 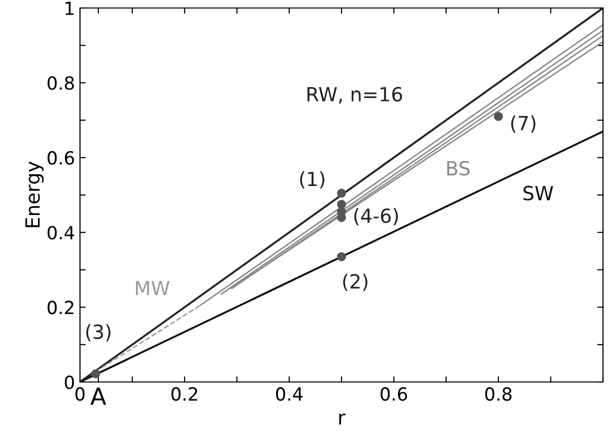 I want to click on annotation: (2), so click(x=355, y=283).